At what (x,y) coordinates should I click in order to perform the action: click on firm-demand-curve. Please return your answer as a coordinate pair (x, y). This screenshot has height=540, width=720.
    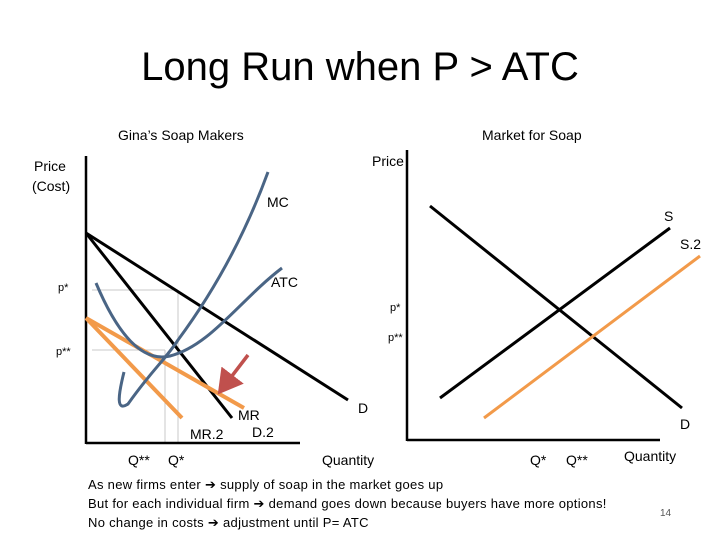
    Looking at the image, I should click on (217, 316).